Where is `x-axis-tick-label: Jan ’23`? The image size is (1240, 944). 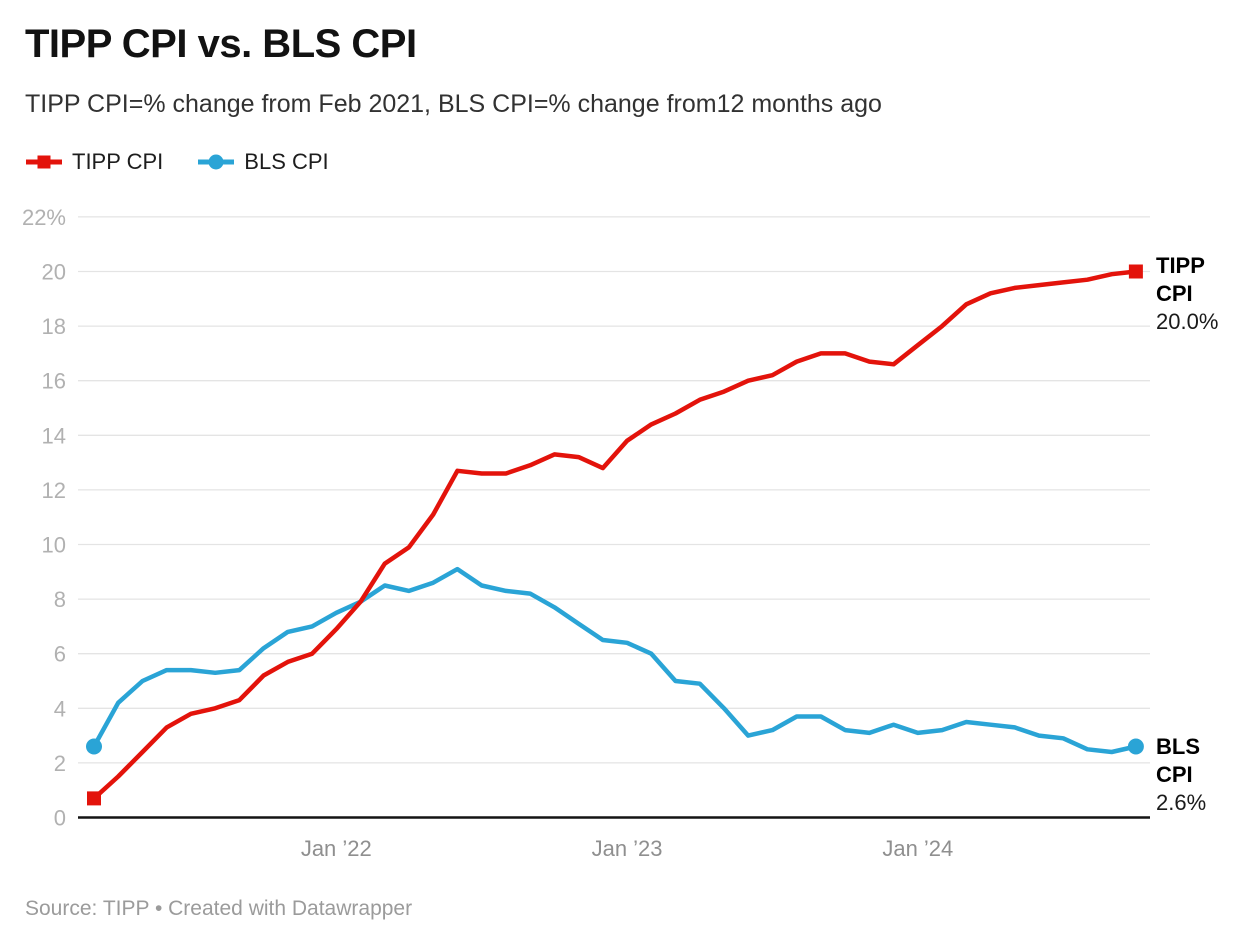
x-axis-tick-label: Jan ’23 is located at coordinates (627, 848).